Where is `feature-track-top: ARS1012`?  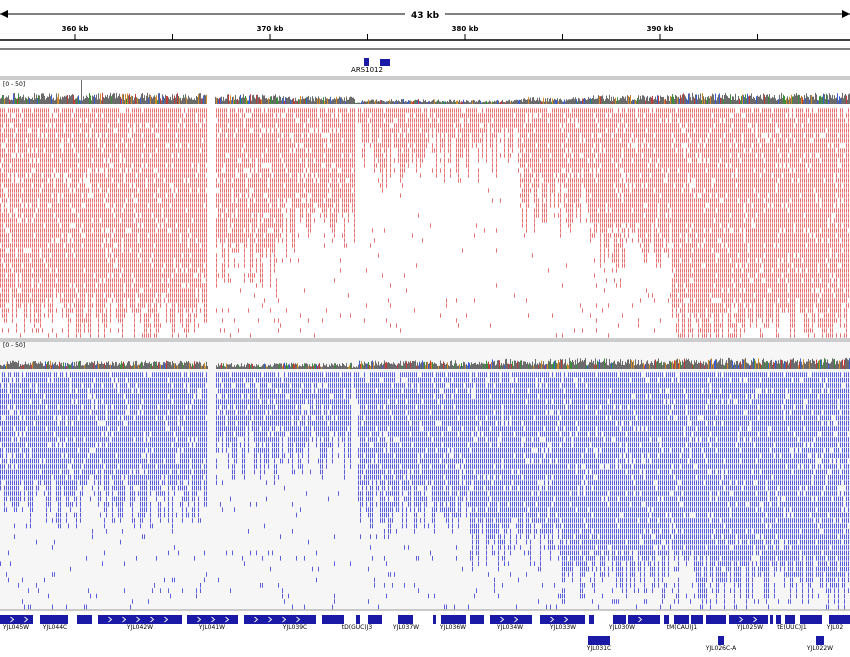
feature-track-top: ARS1012 is located at coordinates (370, 66).